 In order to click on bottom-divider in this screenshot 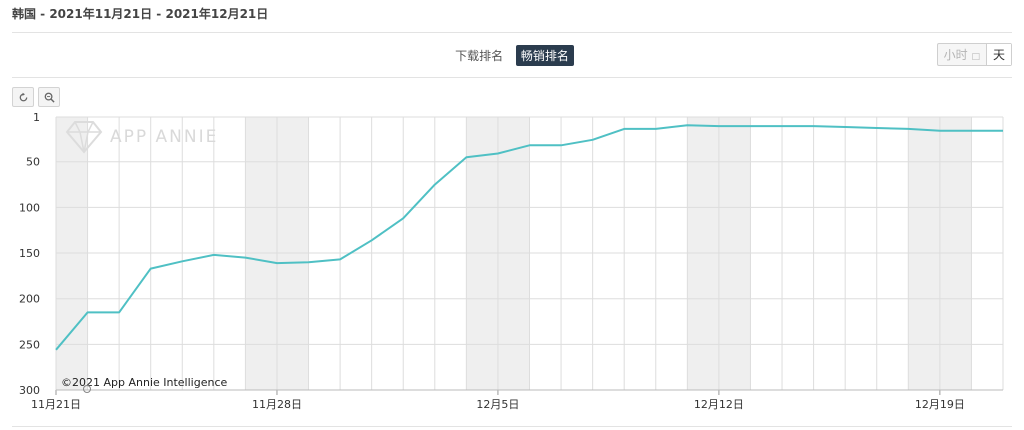, I will do `click(512, 426)`.